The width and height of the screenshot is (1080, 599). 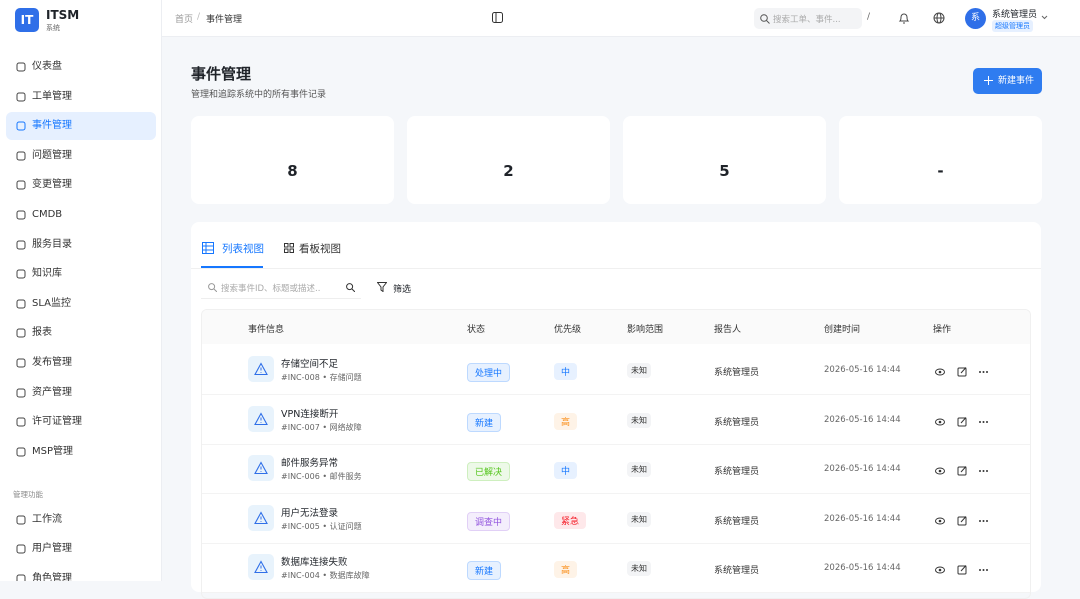 I want to click on search-icon, so click(x=212, y=287).